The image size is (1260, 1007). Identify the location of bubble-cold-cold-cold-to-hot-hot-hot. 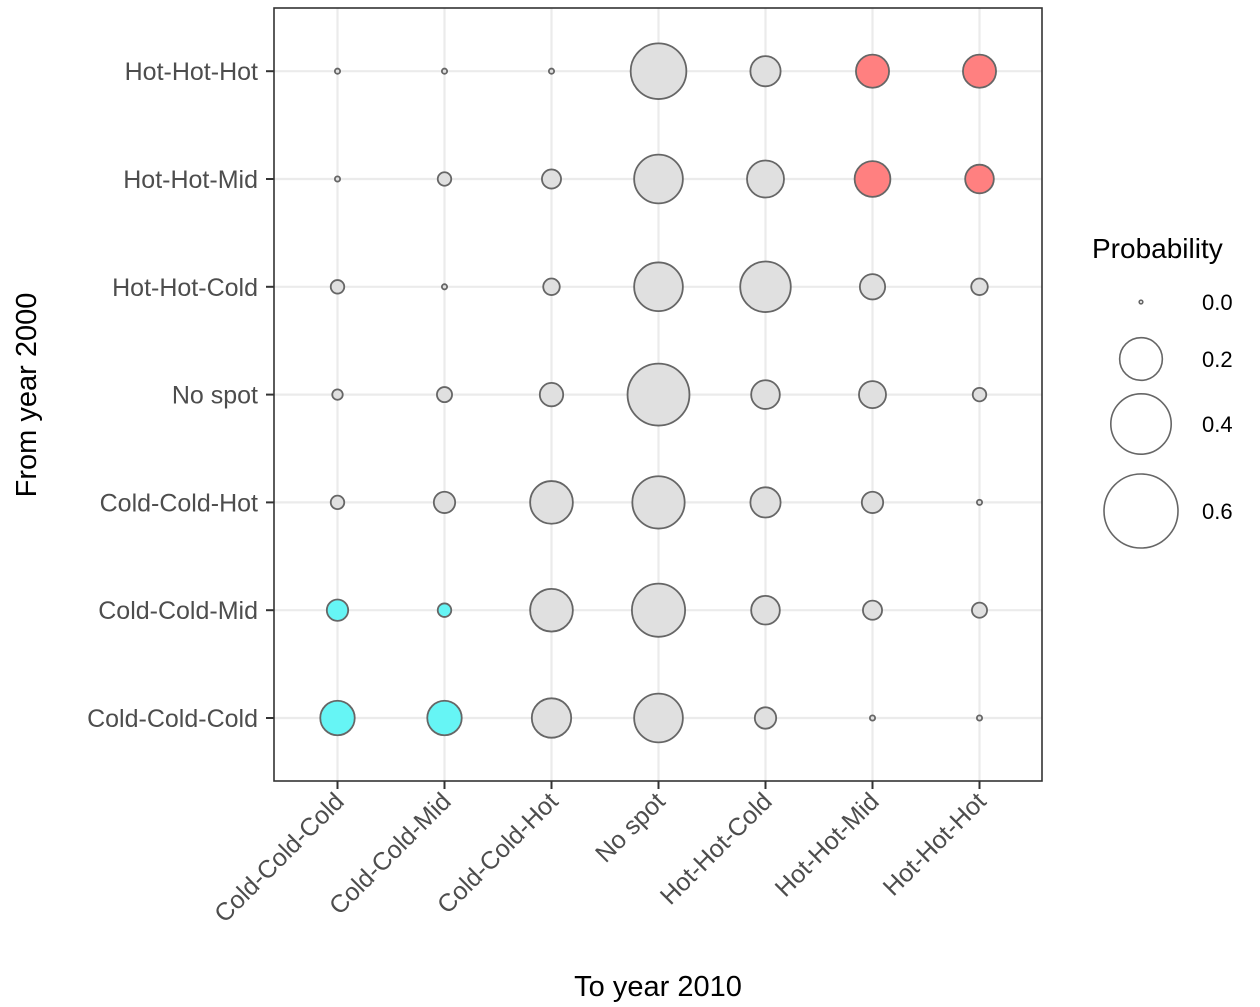
(979, 718).